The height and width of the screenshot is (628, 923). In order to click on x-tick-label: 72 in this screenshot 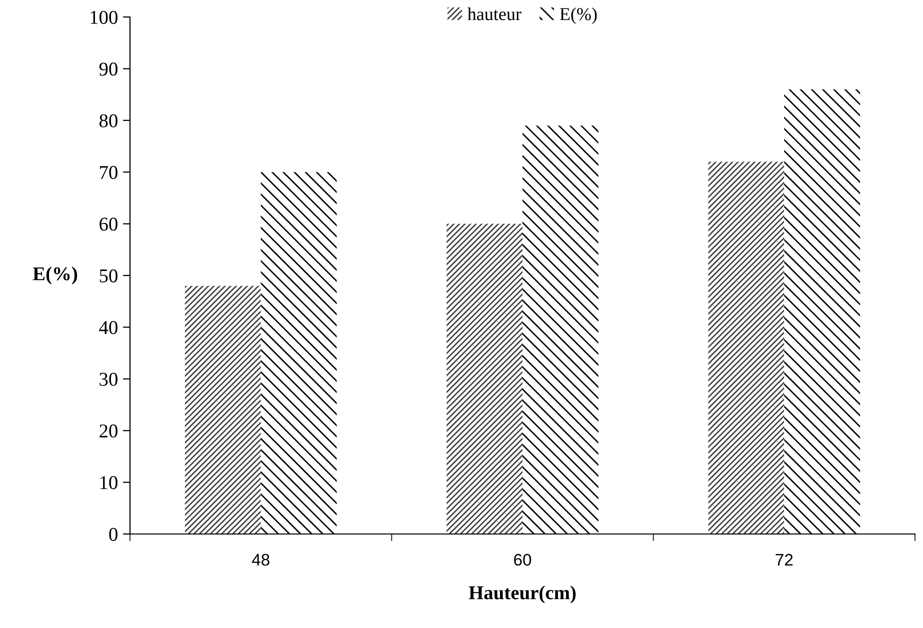, I will do `click(784, 560)`.